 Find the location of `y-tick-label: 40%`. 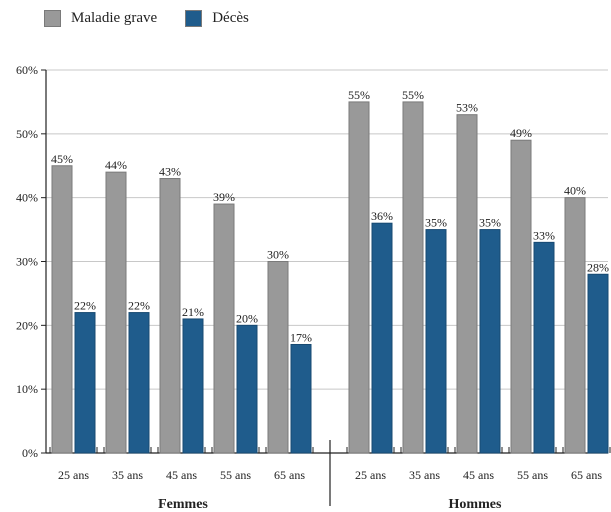

y-tick-label: 40% is located at coordinates (27, 198).